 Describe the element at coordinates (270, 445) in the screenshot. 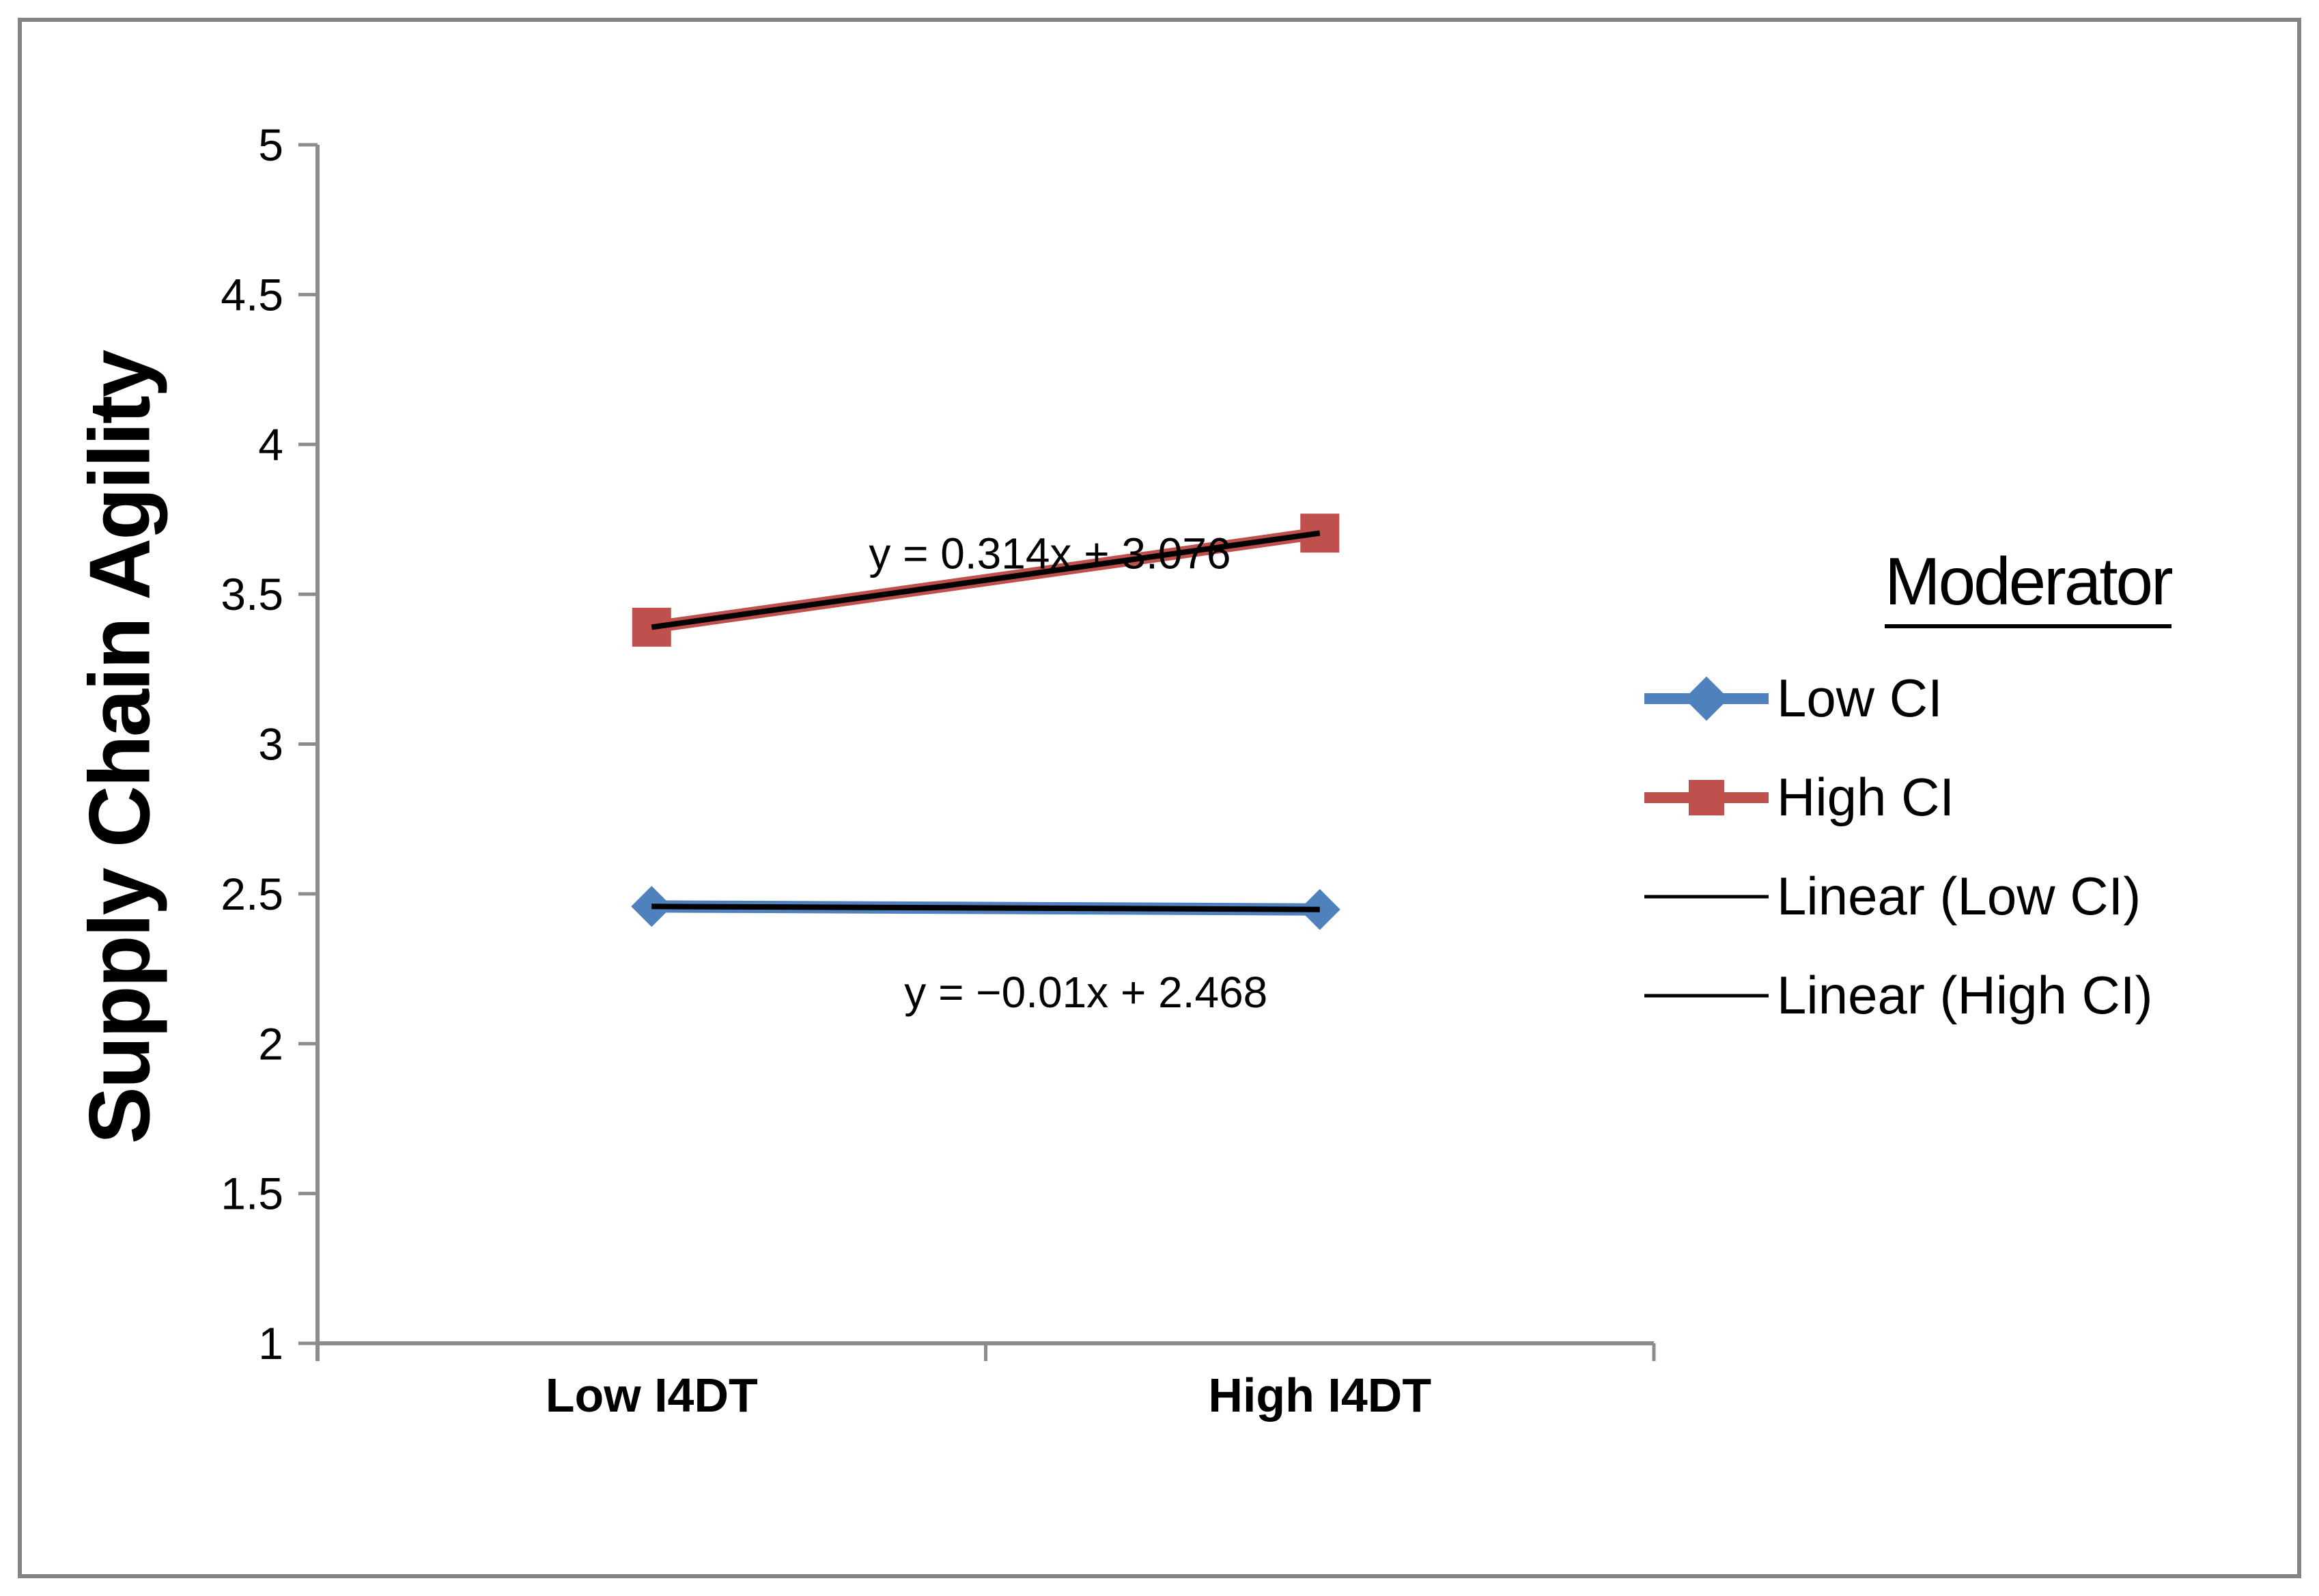

I see `y-tick-label: 4` at that location.